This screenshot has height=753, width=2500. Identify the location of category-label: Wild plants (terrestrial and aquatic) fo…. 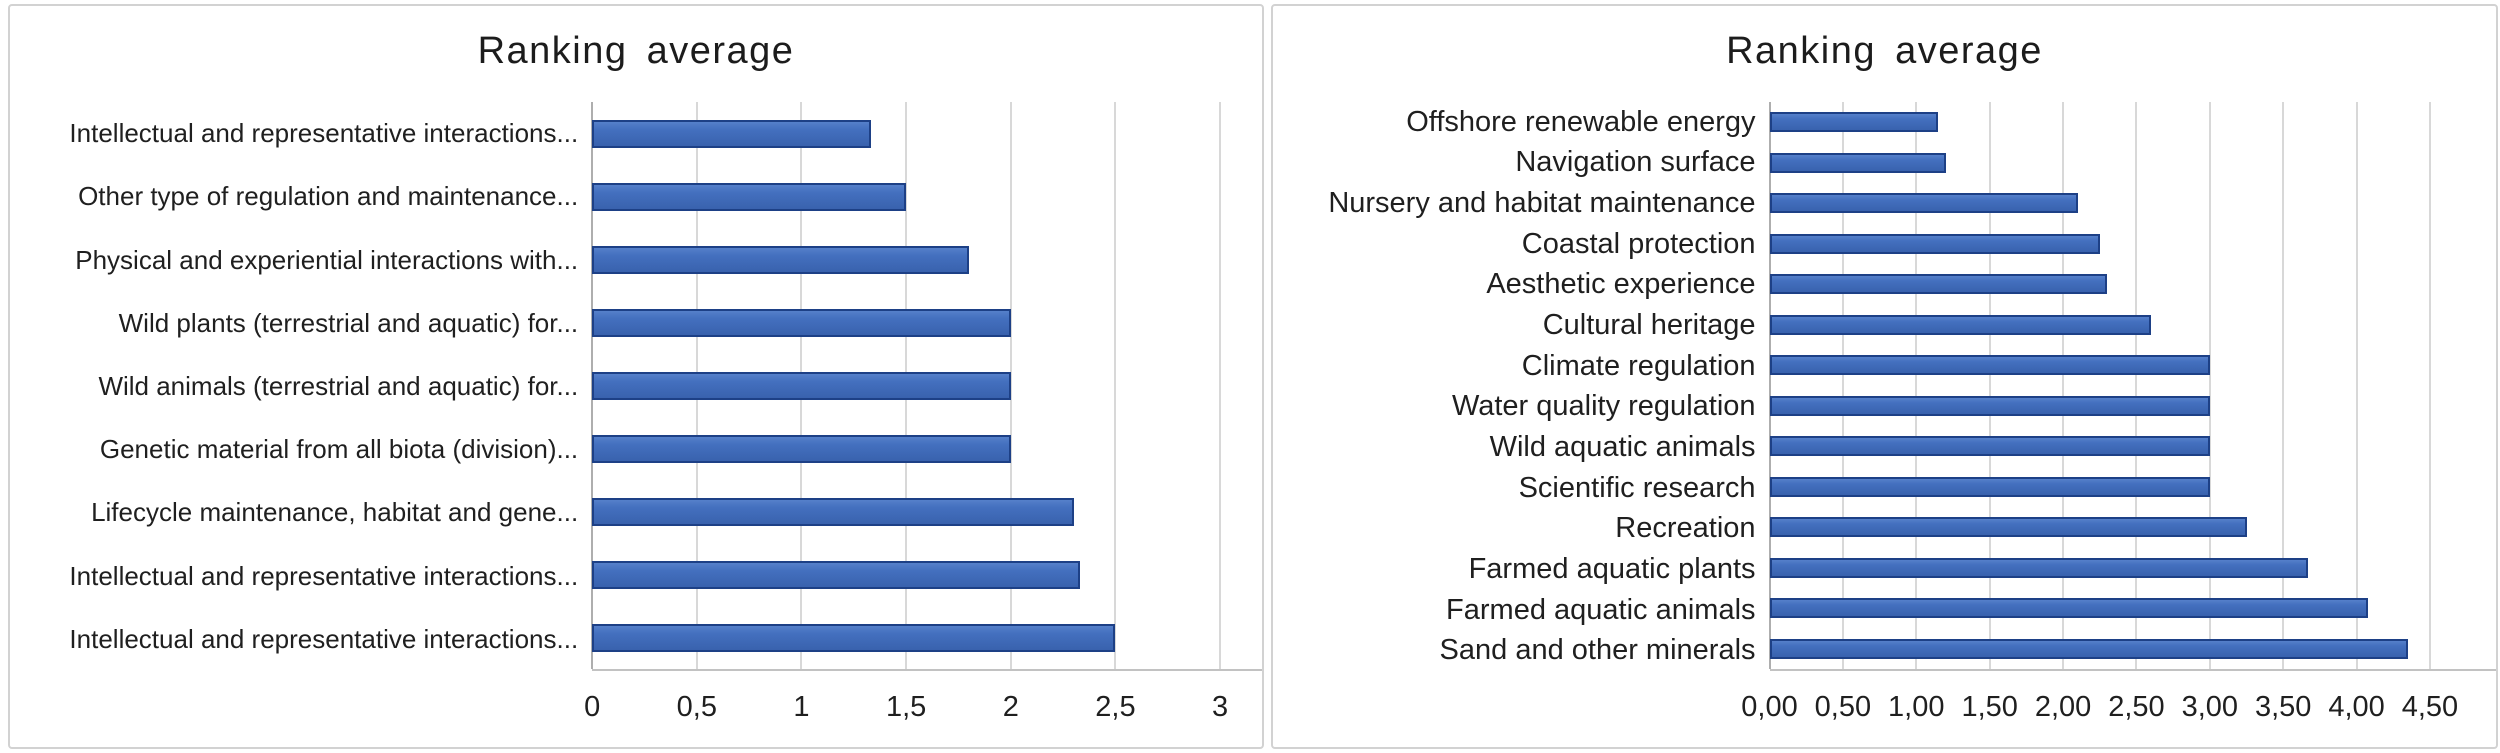
(348, 322).